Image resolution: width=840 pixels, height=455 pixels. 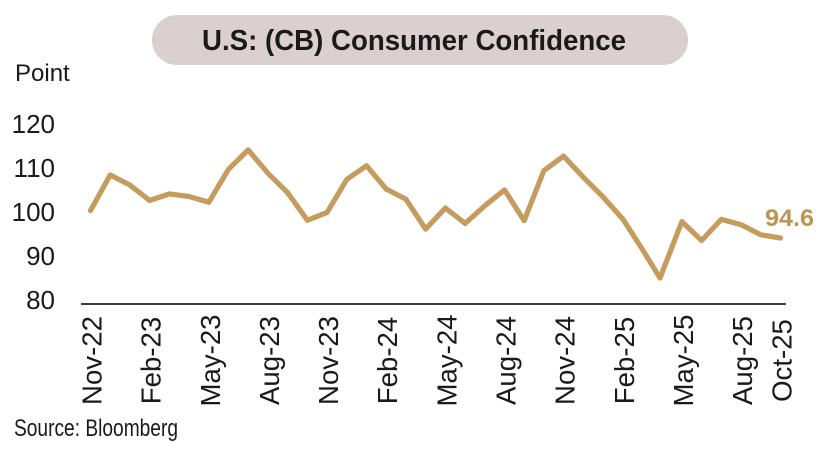 I want to click on svg-text: U.S: (CB) Consumer Confidence, so click(x=414, y=41).